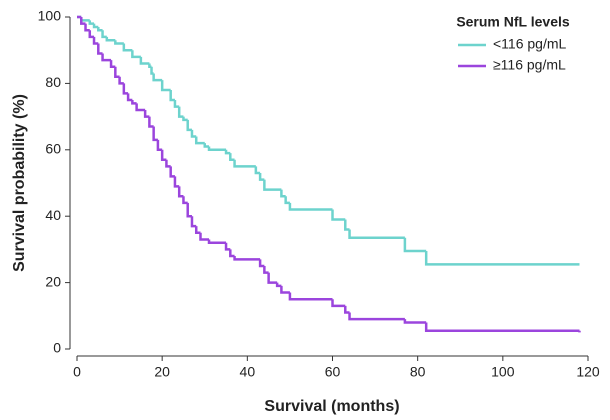 The width and height of the screenshot is (610, 420). I want to click on y-tick-label: 40, so click(53, 215).